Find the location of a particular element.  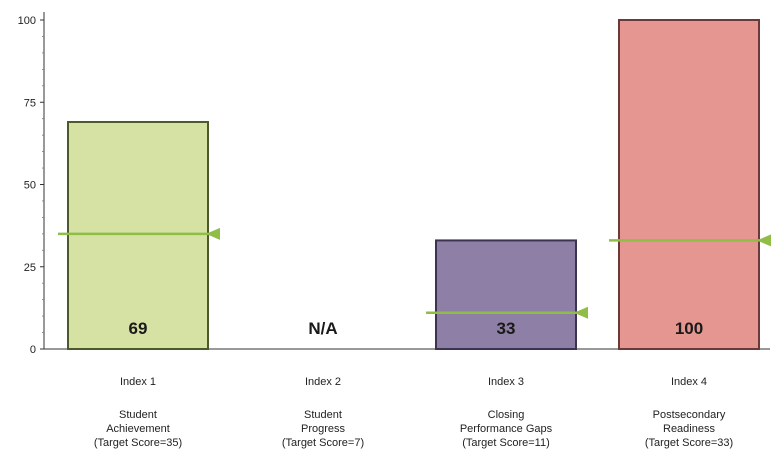

category-description-1: (Target Score=35) is located at coordinates (138, 443).